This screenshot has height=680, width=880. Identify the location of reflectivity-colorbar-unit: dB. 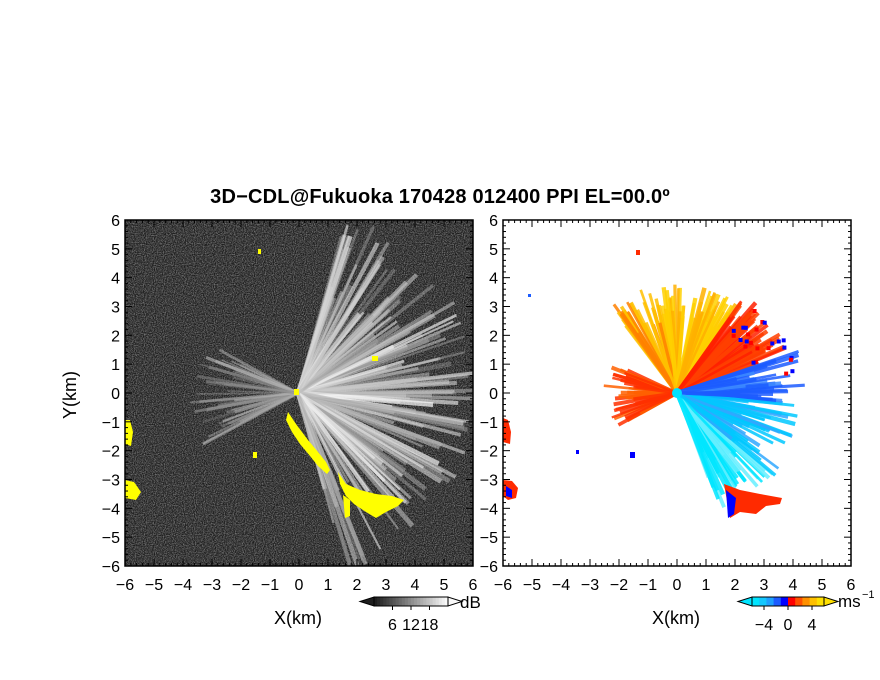
(470, 602).